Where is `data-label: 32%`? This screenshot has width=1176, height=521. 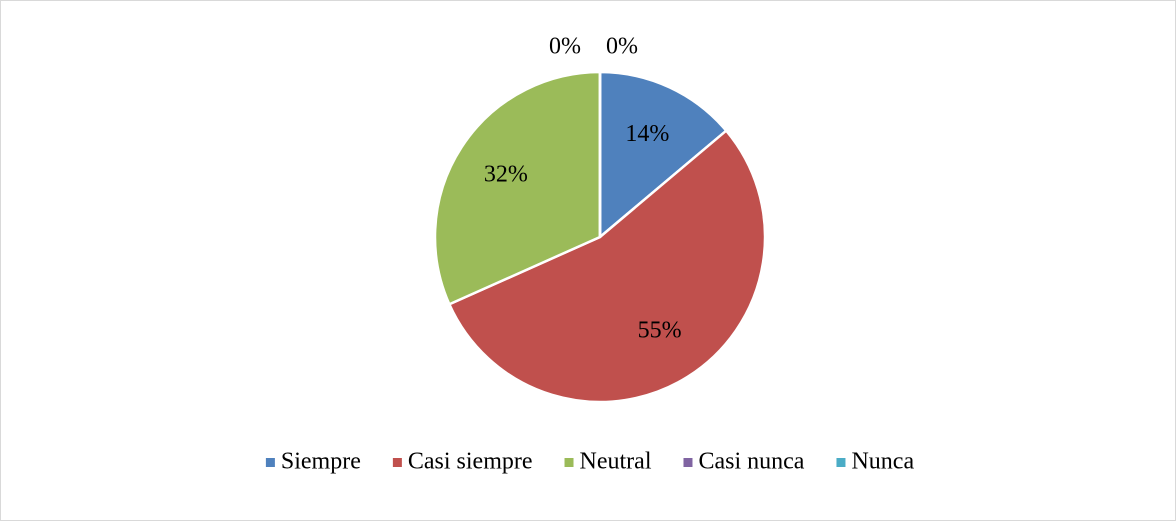
data-label: 32% is located at coordinates (506, 174).